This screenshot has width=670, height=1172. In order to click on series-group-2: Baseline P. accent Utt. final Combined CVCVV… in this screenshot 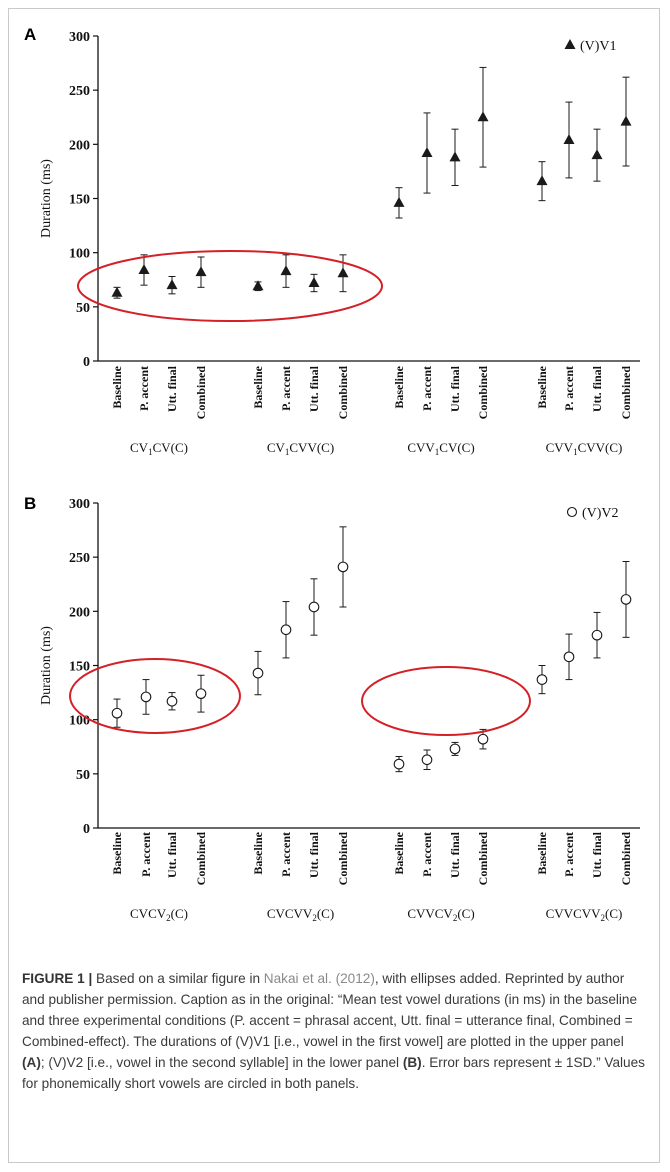, I will do `click(300, 724)`.